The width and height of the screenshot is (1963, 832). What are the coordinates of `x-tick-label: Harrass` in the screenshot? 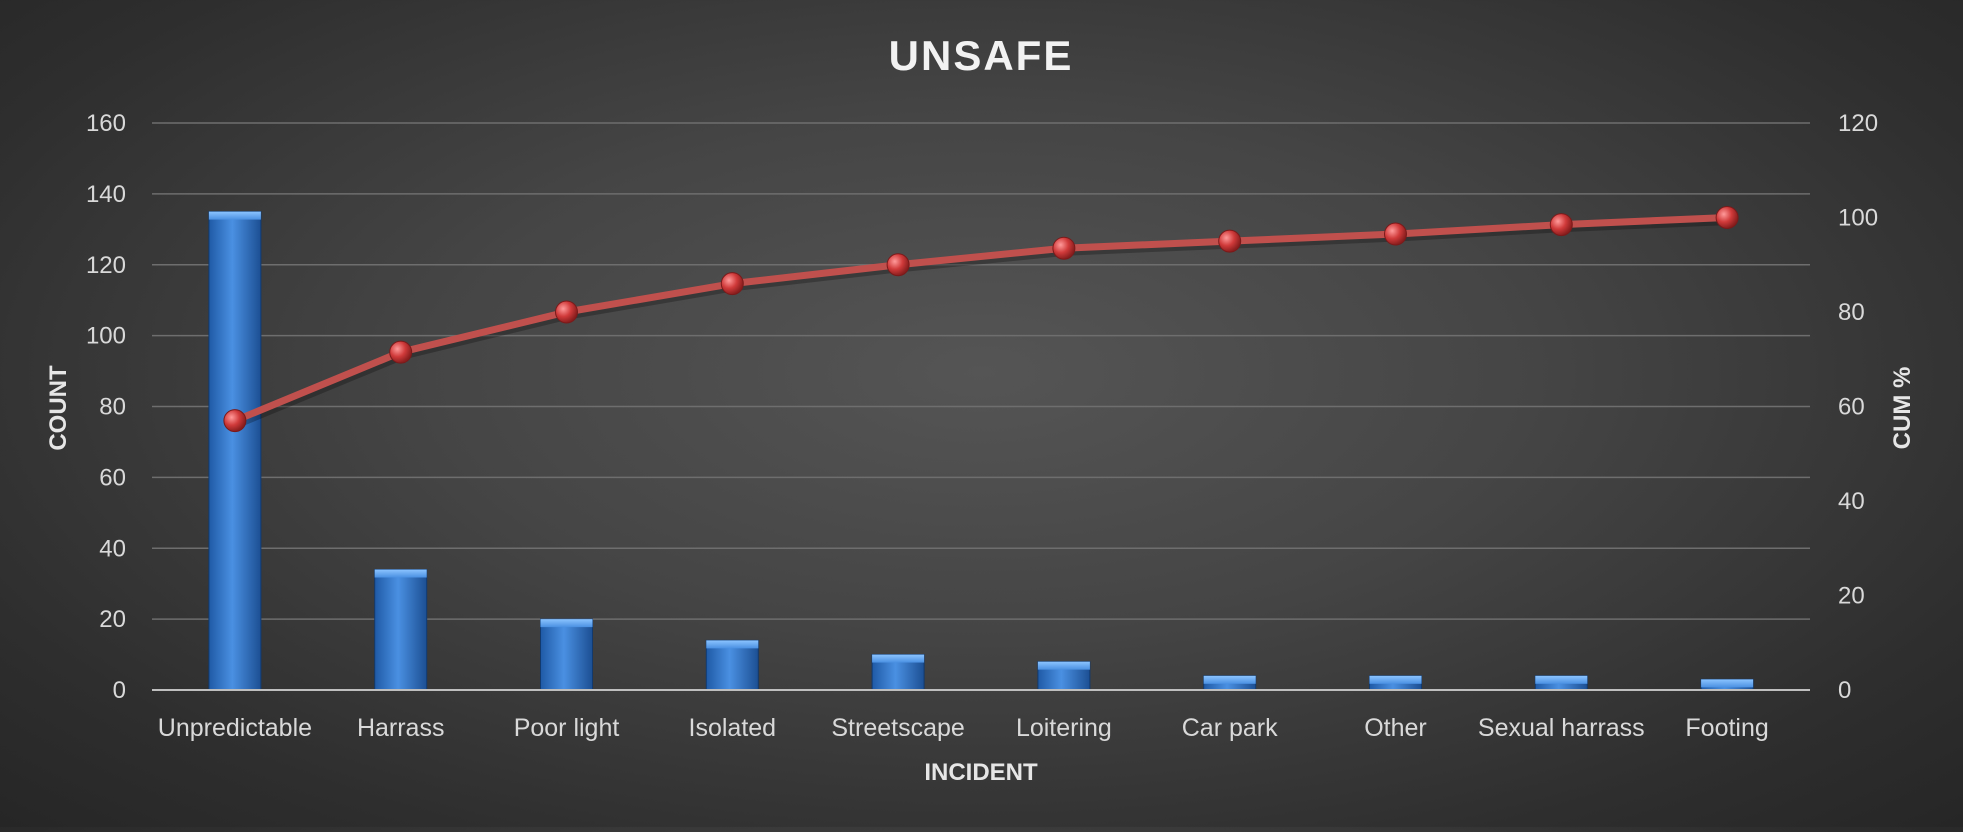 It's located at (401, 728).